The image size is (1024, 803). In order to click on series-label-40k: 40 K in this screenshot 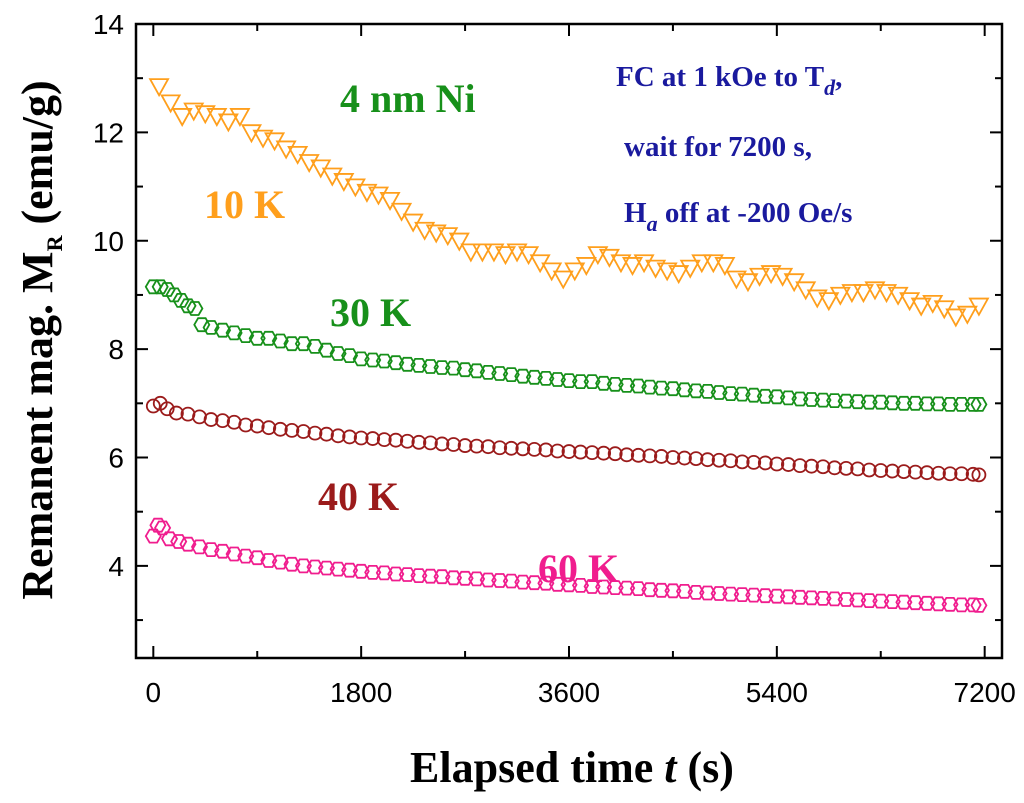, I will do `click(358, 496)`.